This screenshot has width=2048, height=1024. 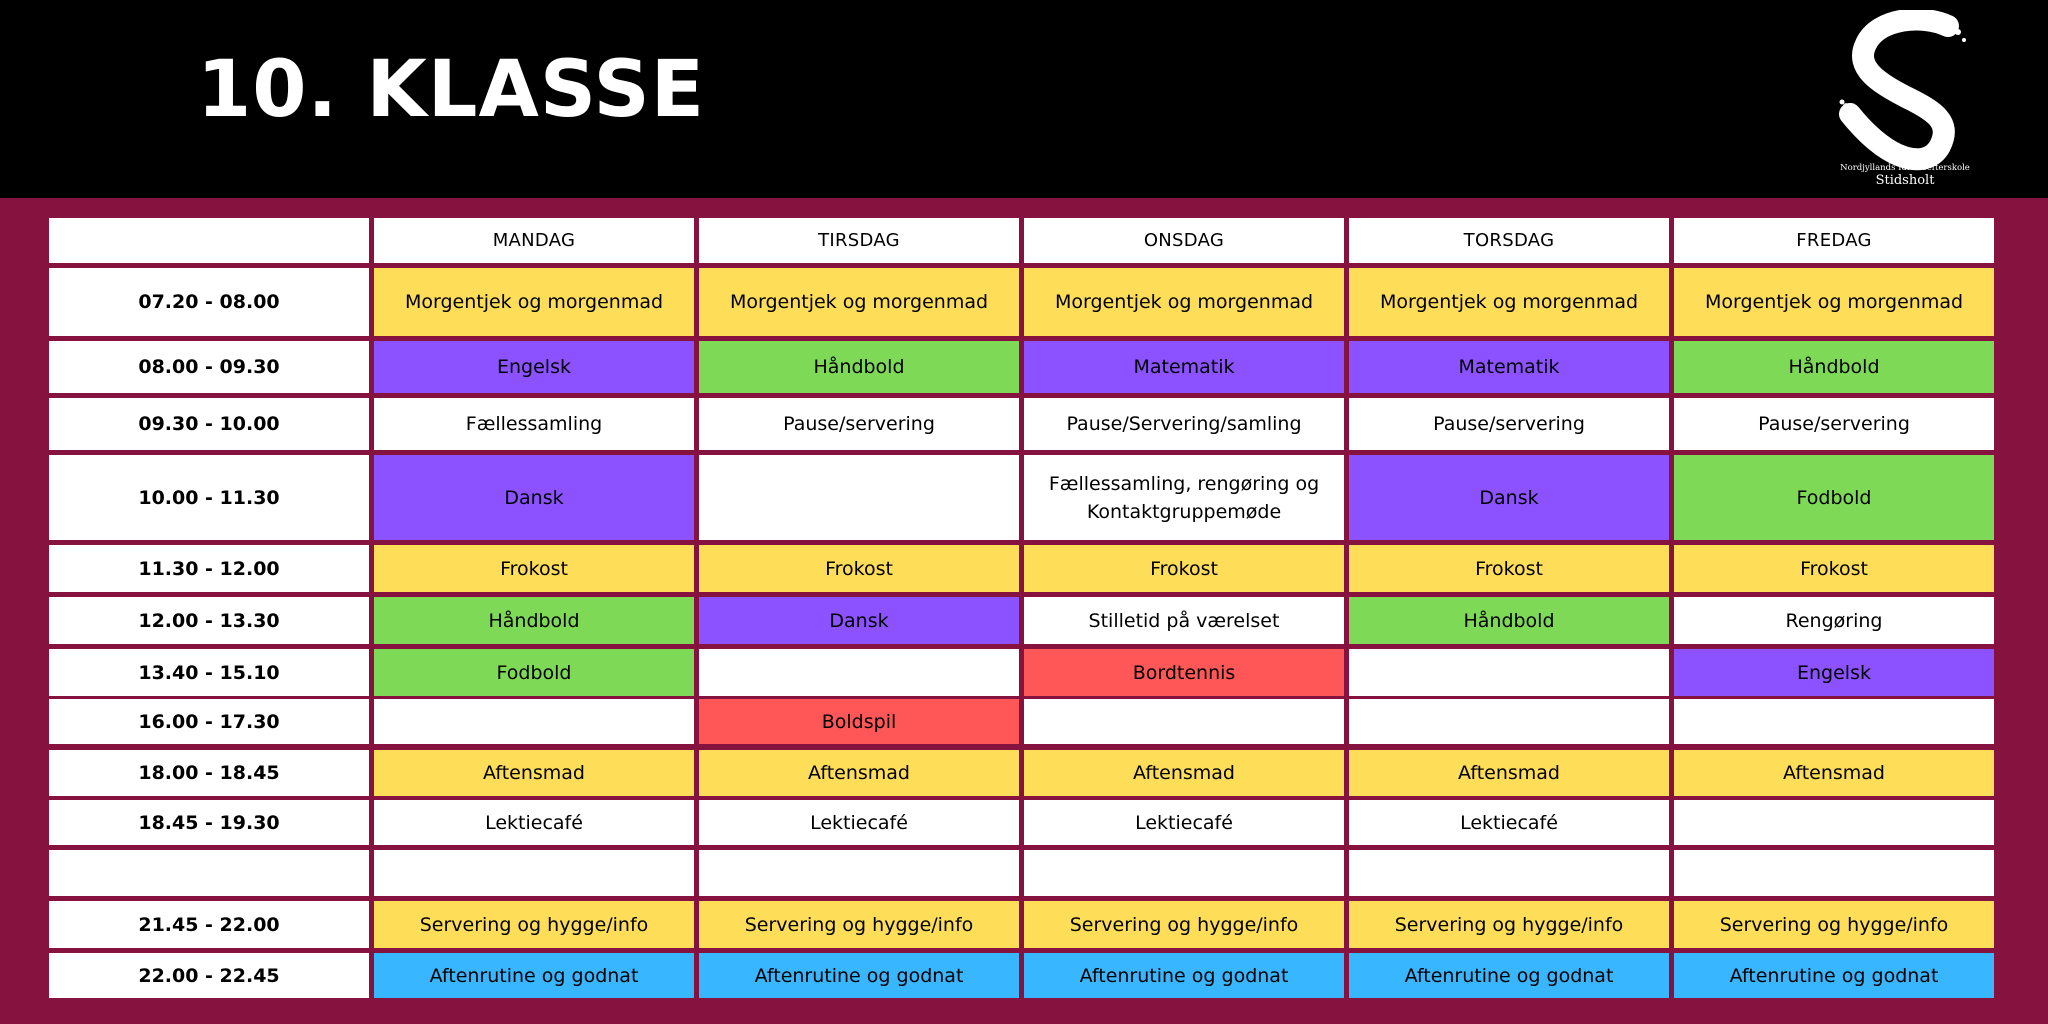 What do you see at coordinates (209, 424) in the screenshot?
I see `time-cell: 09.30 - 10.00` at bounding box center [209, 424].